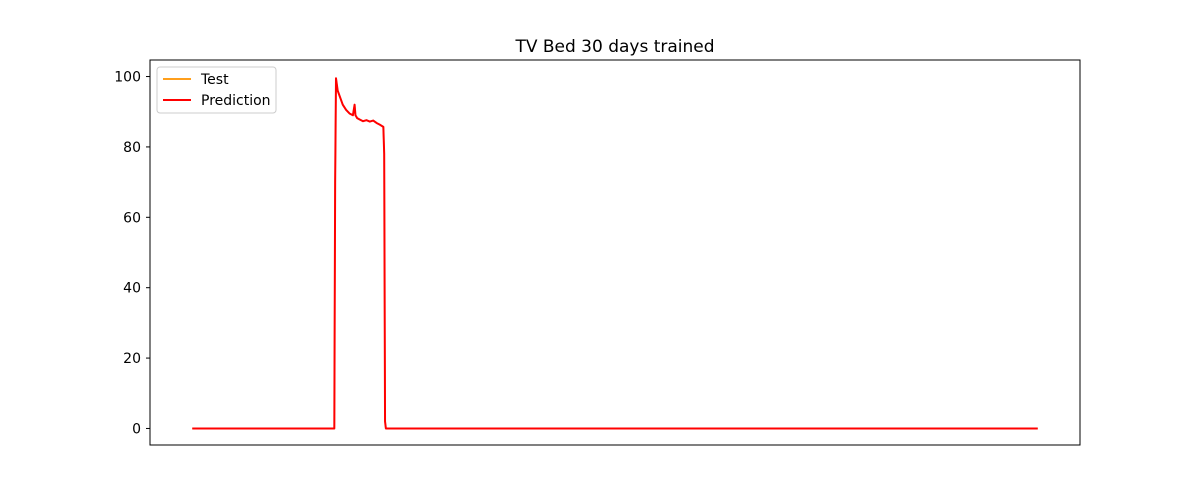  What do you see at coordinates (216, 90) in the screenshot?
I see `legend: Test Prediction` at bounding box center [216, 90].